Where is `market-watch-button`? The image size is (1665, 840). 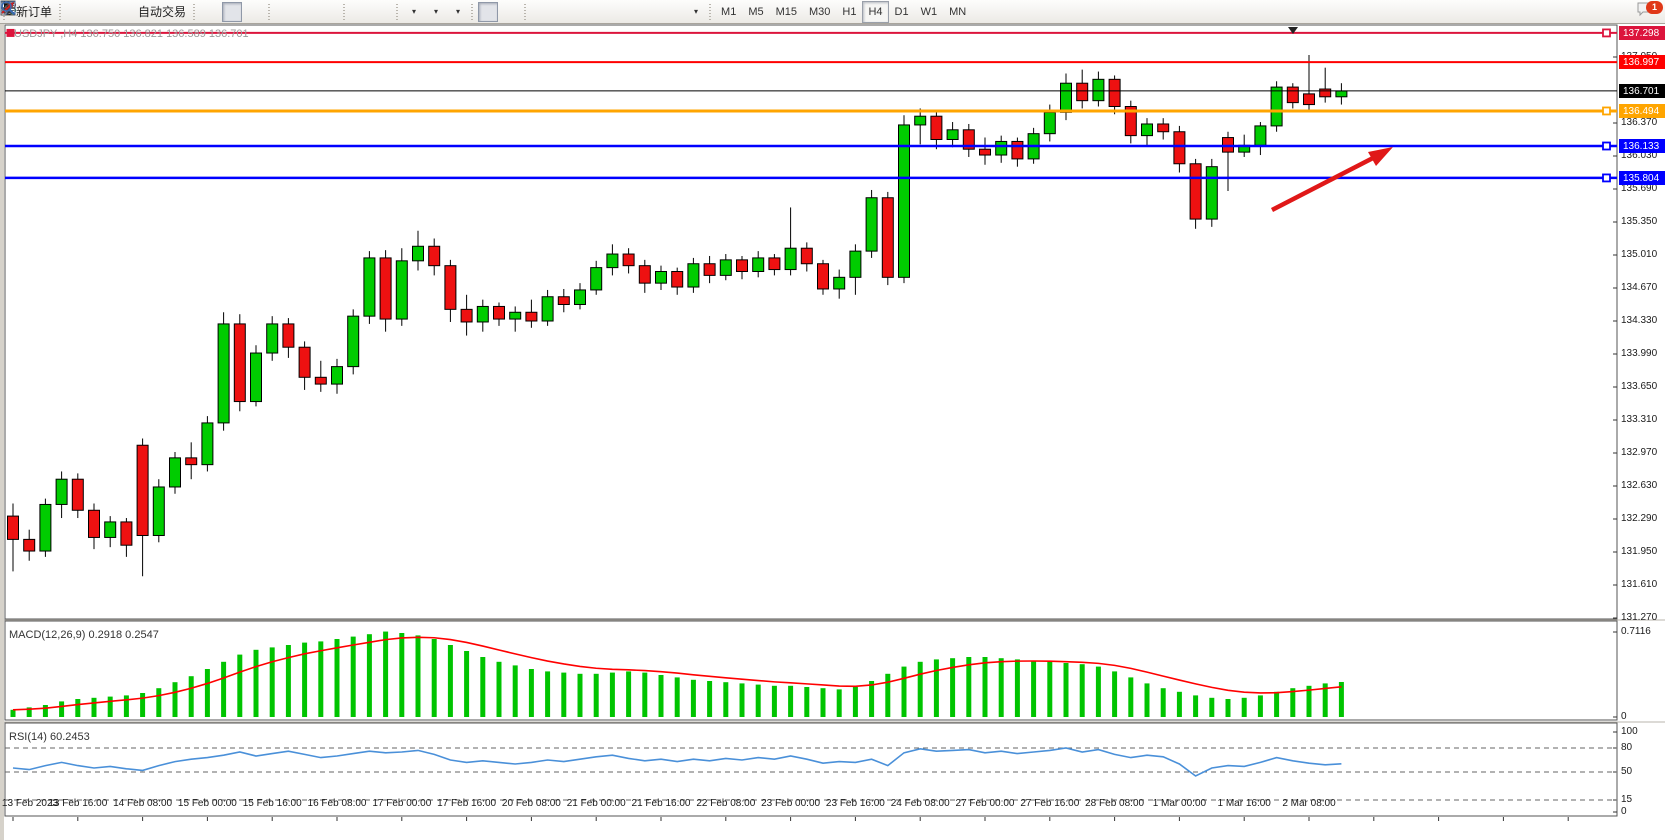
market-watch-button is located at coordinates (43, 11).